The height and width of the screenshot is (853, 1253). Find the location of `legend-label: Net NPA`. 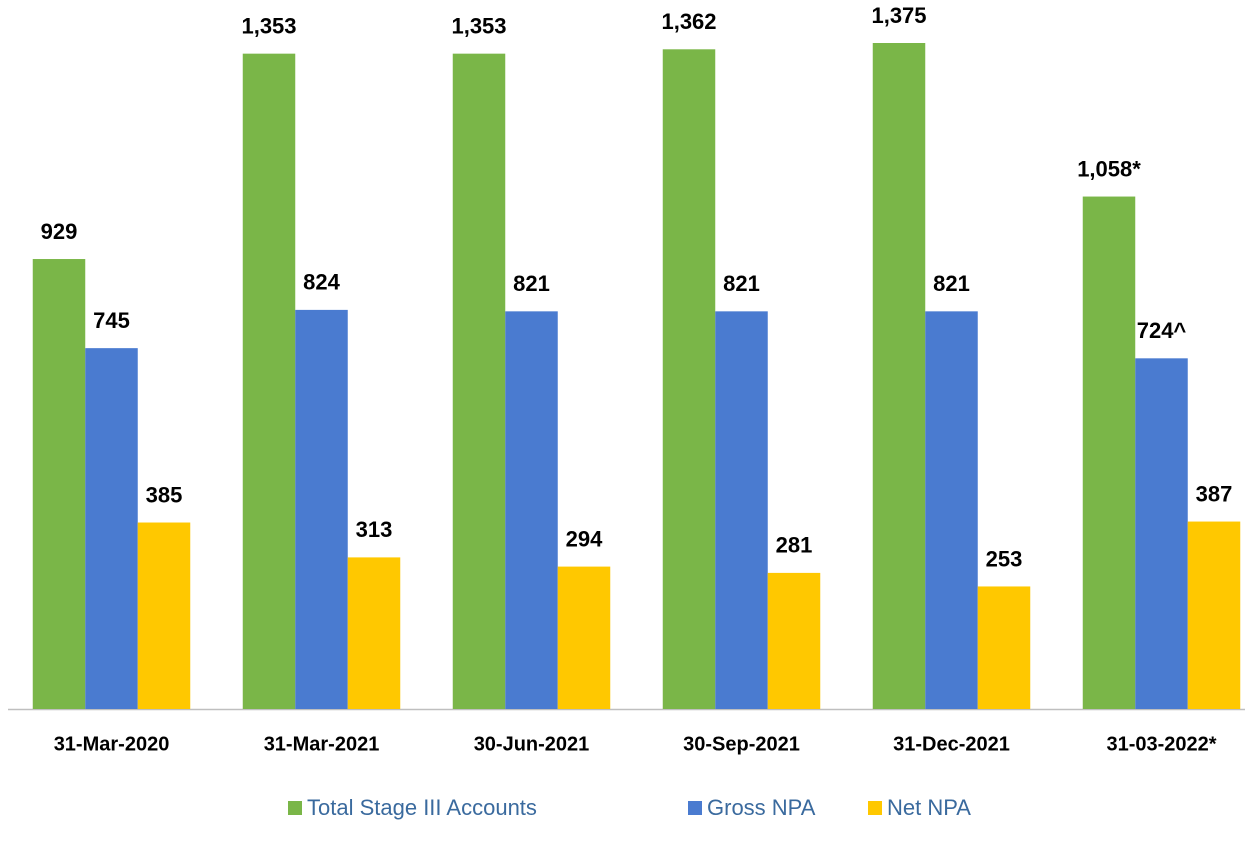

legend-label: Net NPA is located at coordinates (929, 807).